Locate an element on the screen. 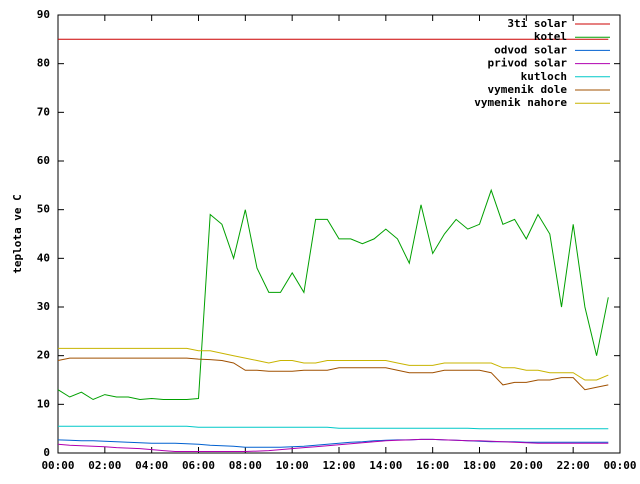 This screenshot has width=640, height=484. x-tick-label: 04:00 is located at coordinates (151, 465).